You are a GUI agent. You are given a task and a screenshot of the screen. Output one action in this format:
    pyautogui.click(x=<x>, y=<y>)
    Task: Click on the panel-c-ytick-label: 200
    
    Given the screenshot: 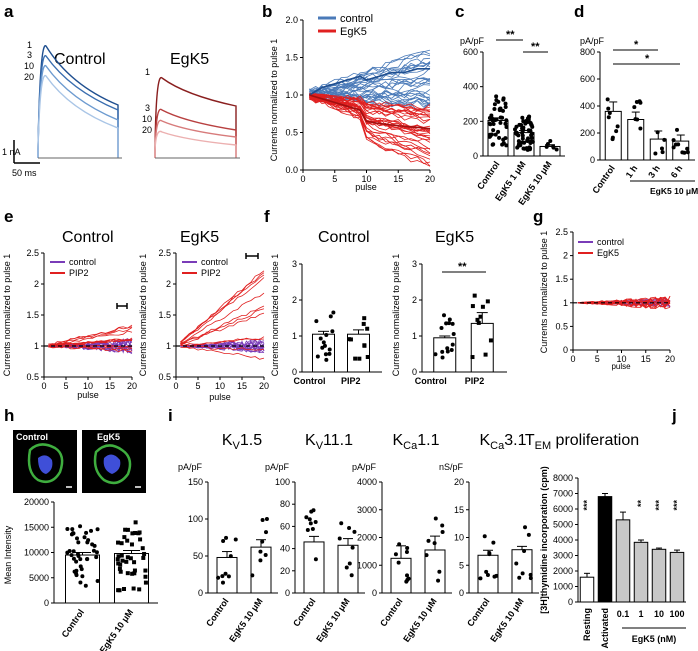 What is the action you would take?
    pyautogui.click(x=470, y=121)
    